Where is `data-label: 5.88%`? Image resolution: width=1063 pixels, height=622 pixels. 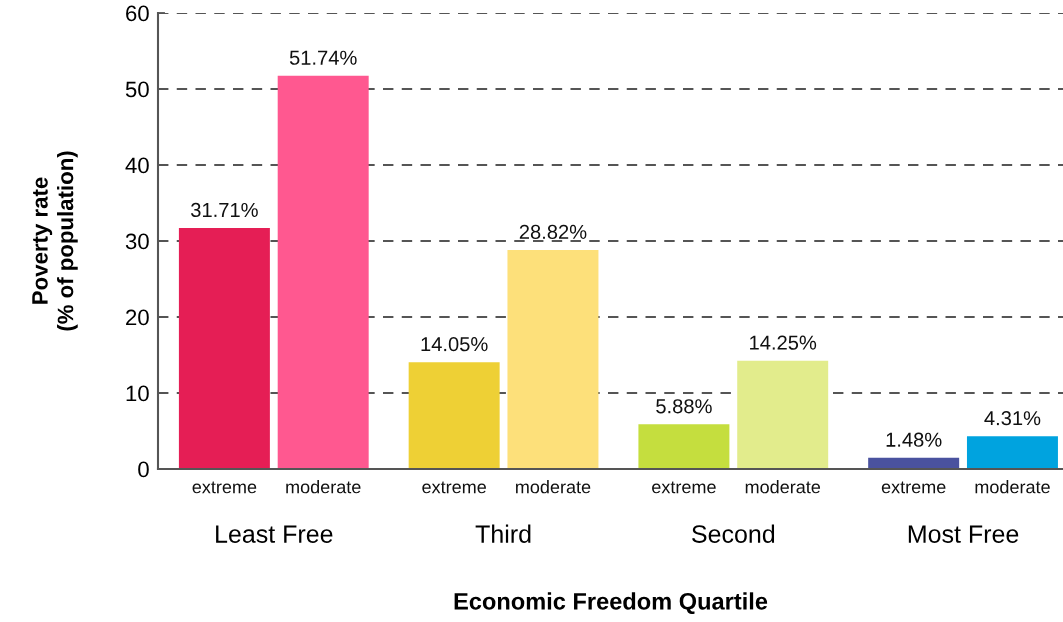 data-label: 5.88% is located at coordinates (684, 406).